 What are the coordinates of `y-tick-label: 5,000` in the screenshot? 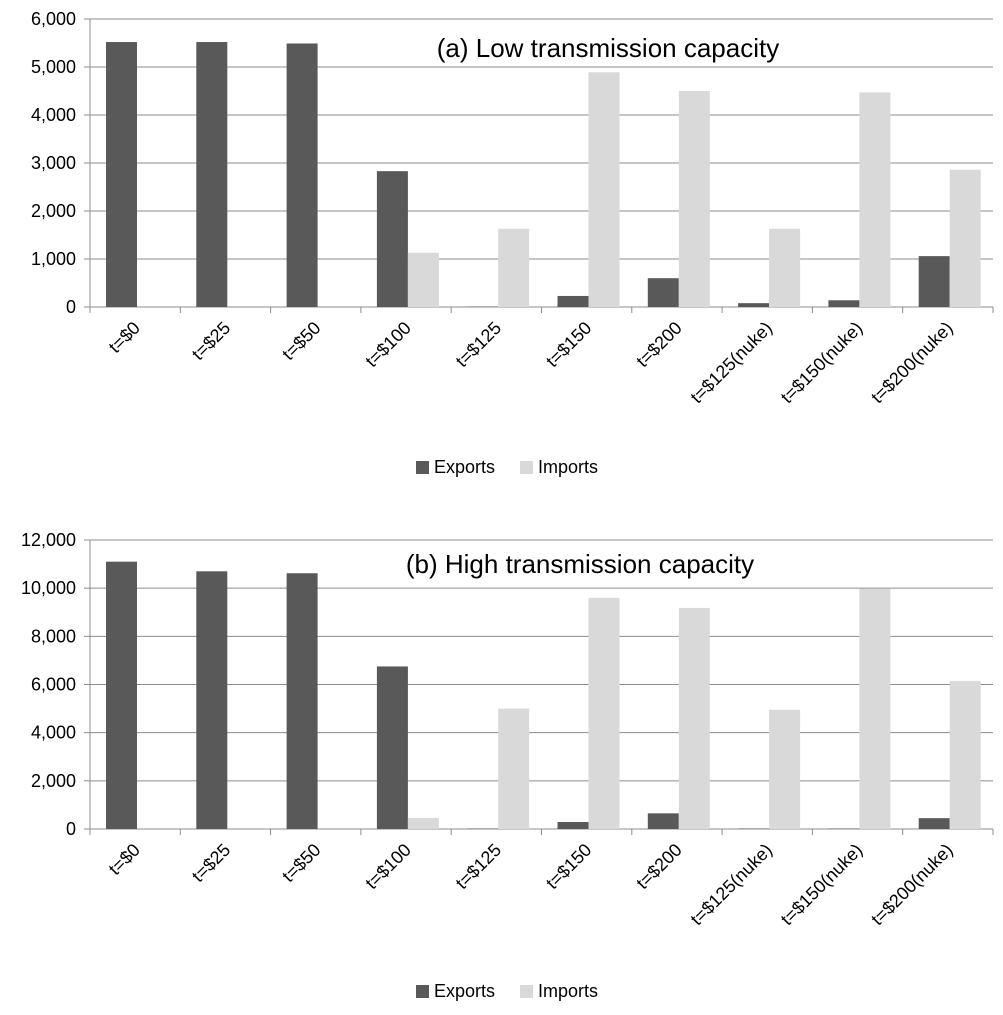 It's located at (53, 67).